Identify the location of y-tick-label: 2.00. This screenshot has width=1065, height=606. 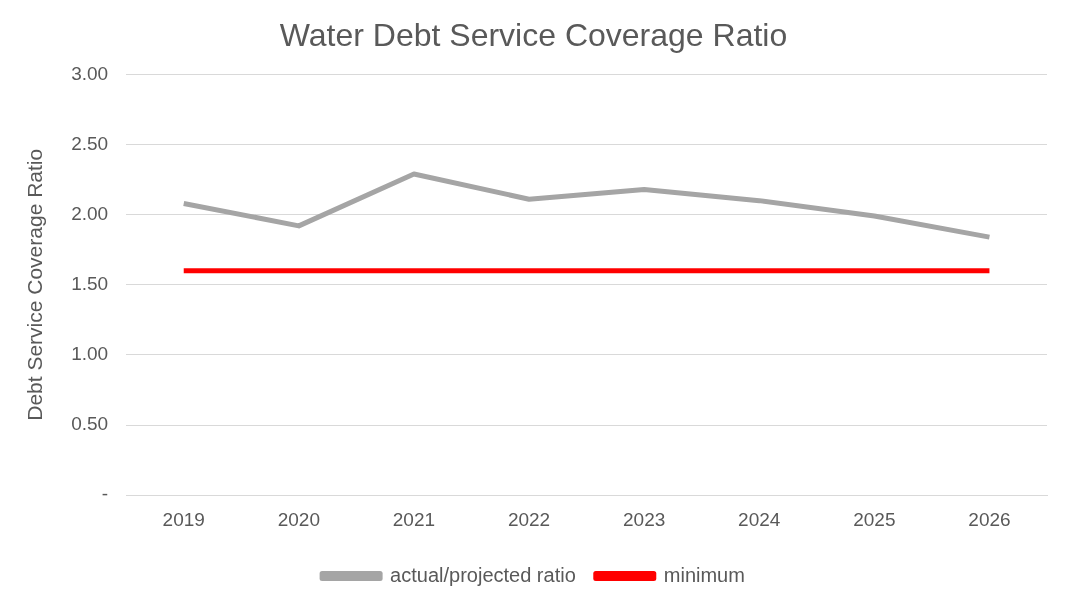
(90, 213).